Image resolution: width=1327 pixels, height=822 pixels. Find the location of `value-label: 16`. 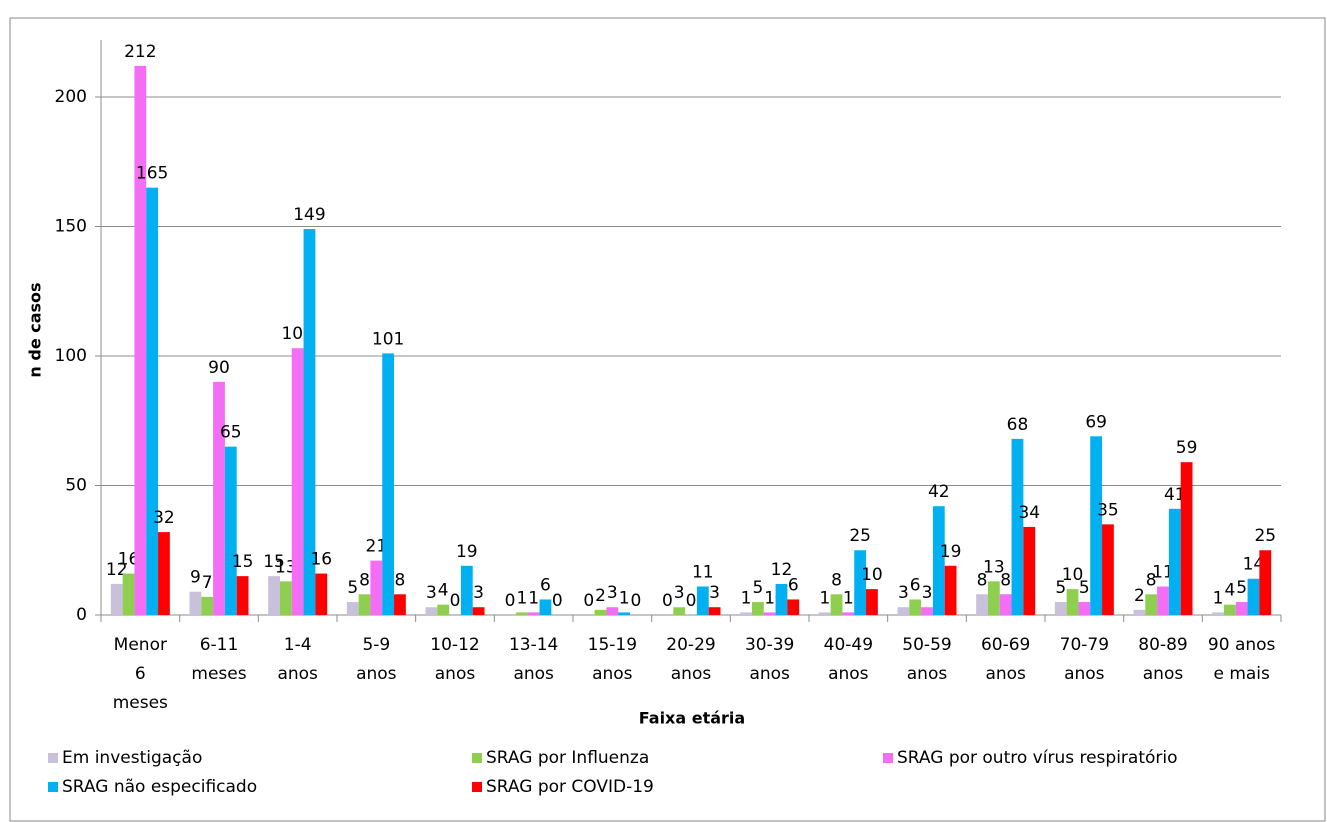

value-label: 16 is located at coordinates (321, 560).